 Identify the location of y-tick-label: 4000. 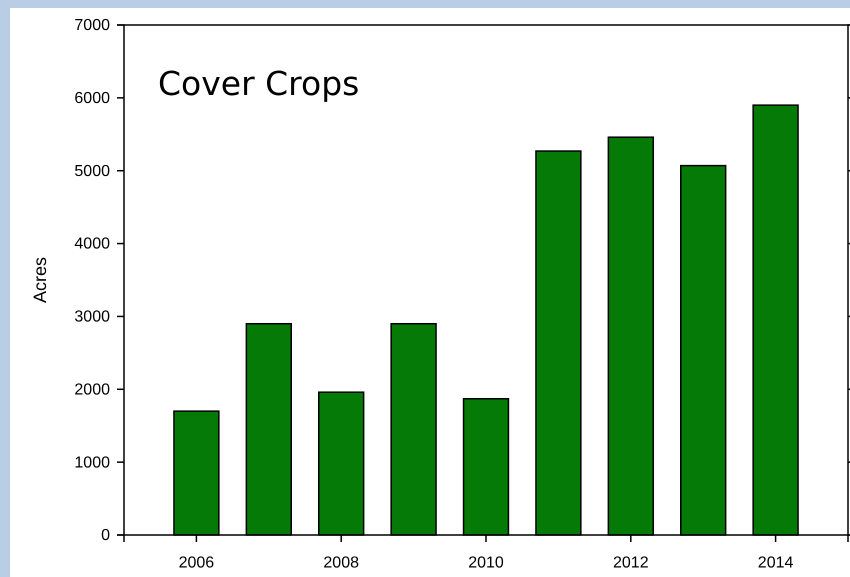
(92, 244).